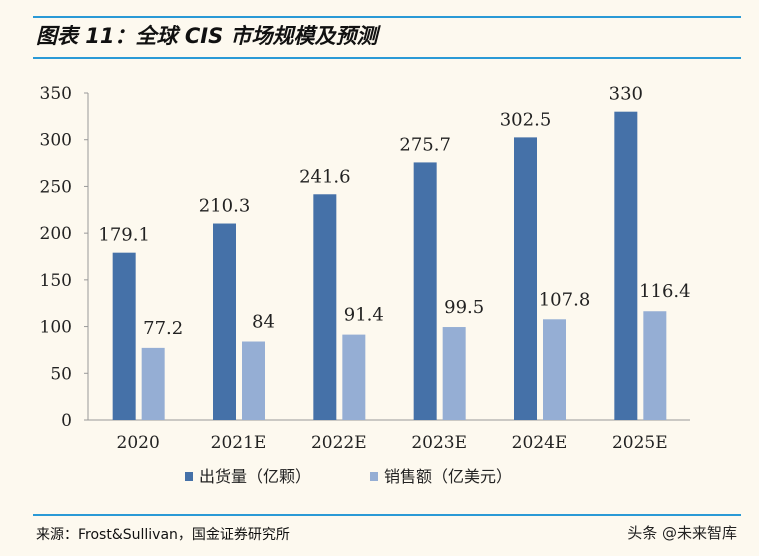  Describe the element at coordinates (682, 533) in the screenshot. I see `watermark: 头条 @未来智库` at that location.